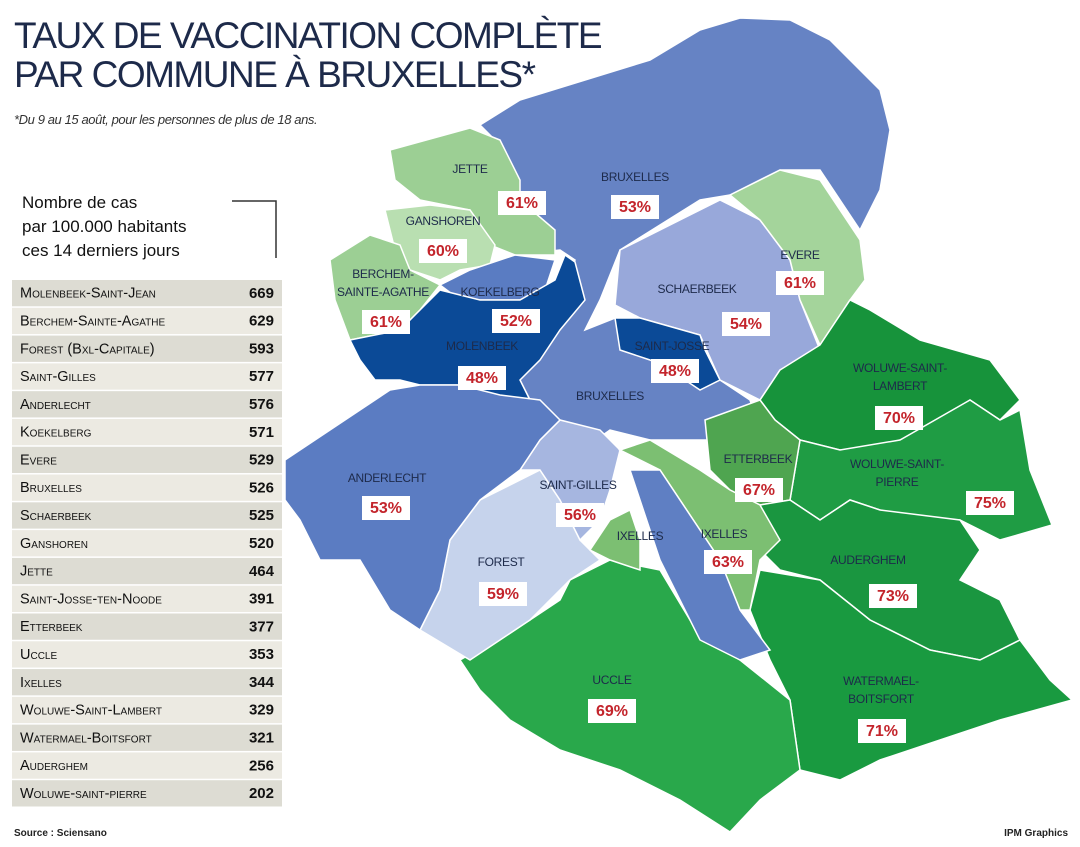 The width and height of the screenshot is (1080, 847). I want to click on commune-label: SAINT-JOSSE, so click(672, 346).